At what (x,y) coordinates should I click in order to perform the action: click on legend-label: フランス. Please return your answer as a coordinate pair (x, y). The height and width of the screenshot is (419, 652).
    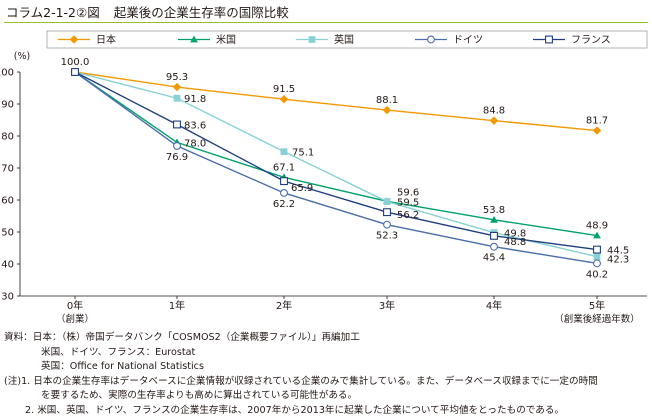
    Looking at the image, I should click on (591, 40).